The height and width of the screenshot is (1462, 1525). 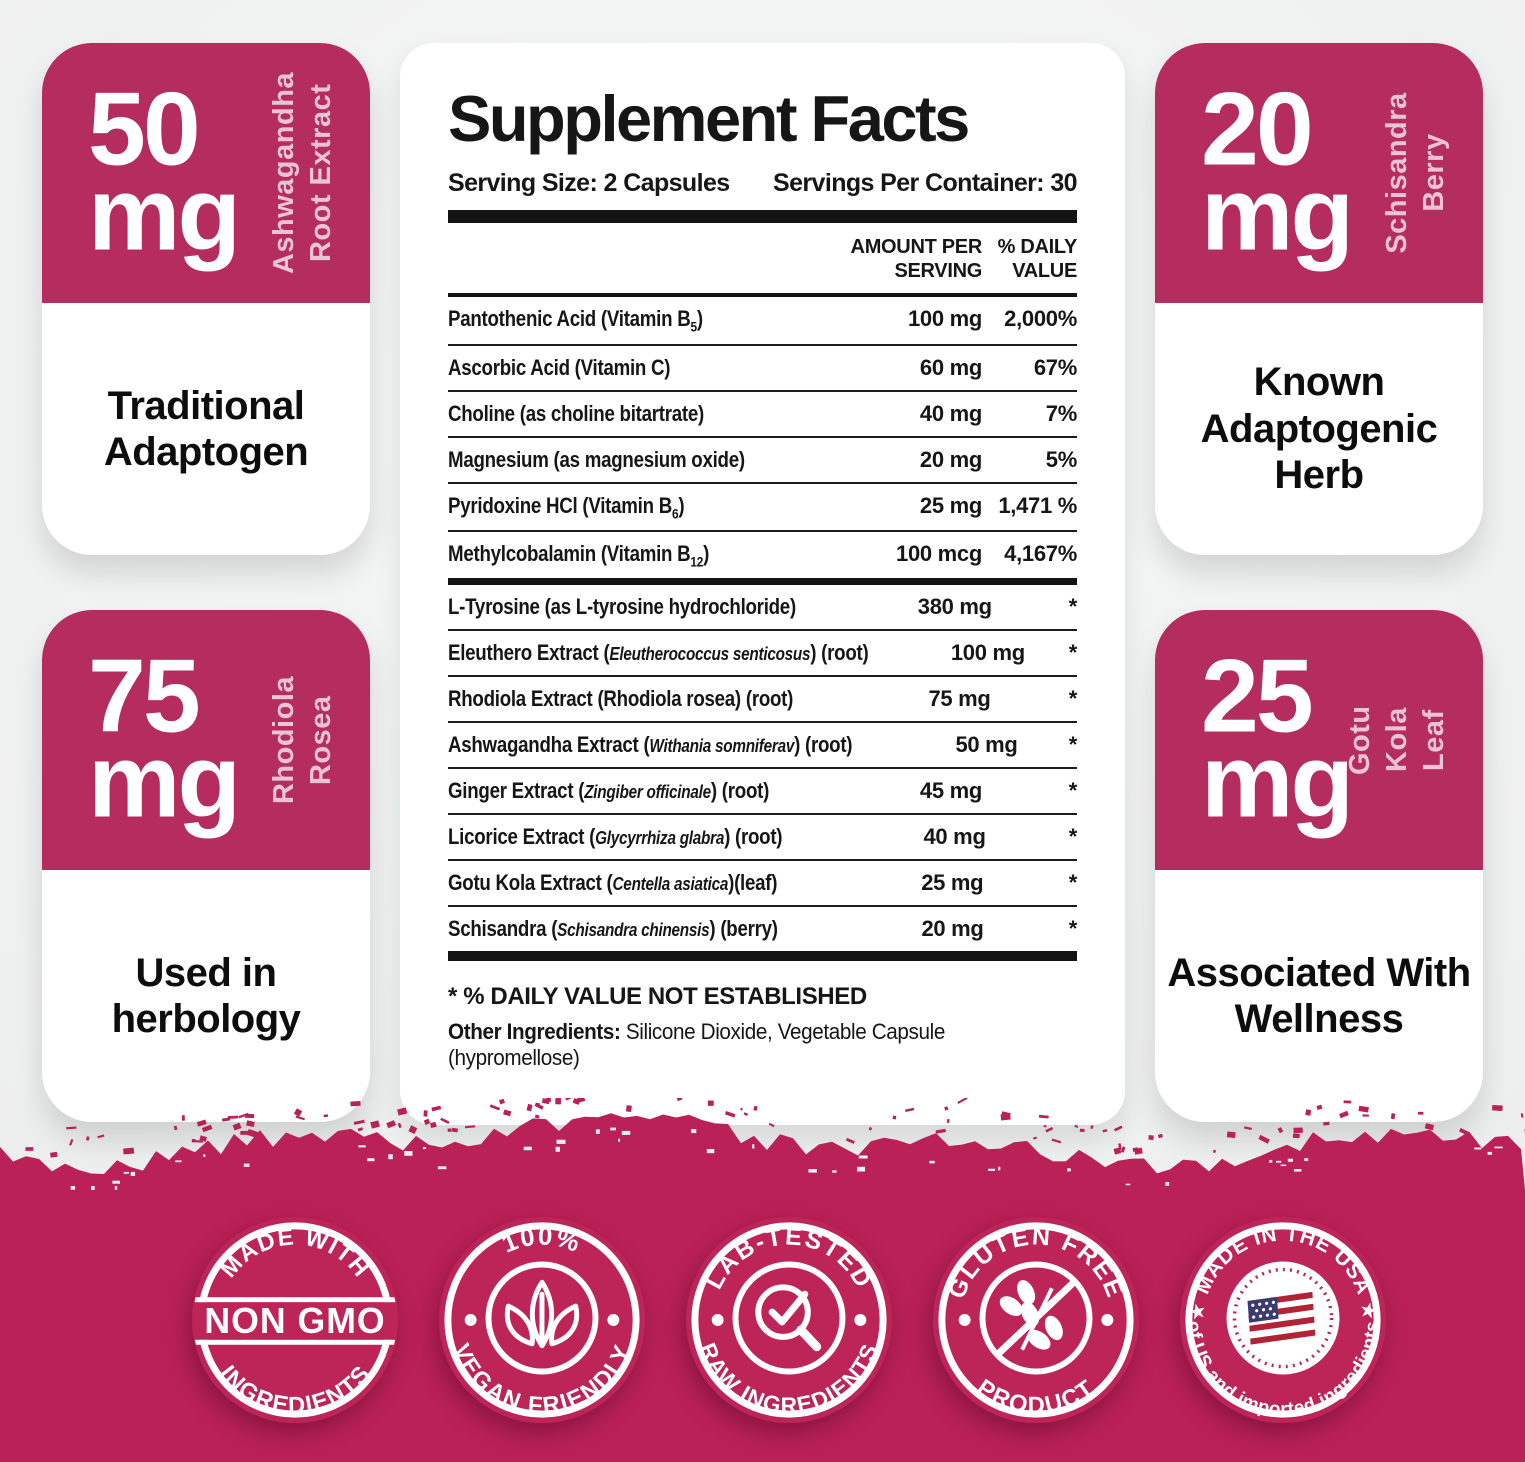 I want to click on daily-value: 4,167%, so click(x=1040, y=554).